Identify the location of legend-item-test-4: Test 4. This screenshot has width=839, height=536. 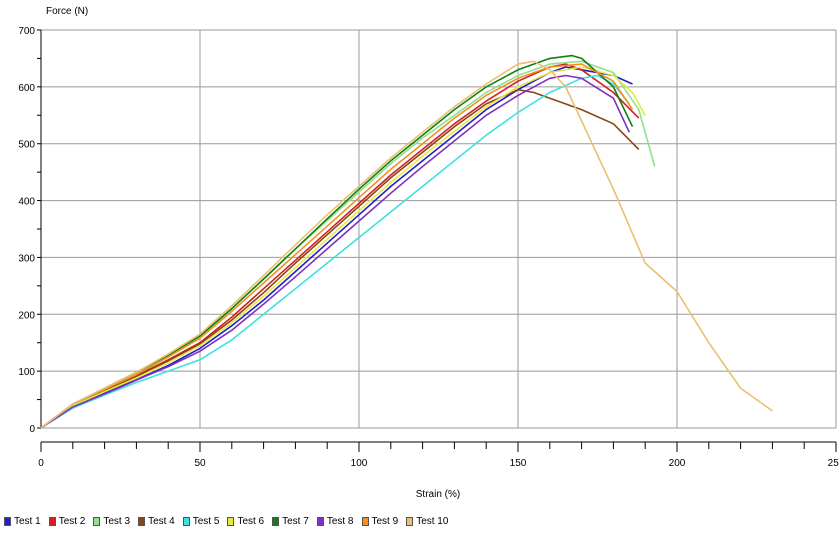
(156, 521).